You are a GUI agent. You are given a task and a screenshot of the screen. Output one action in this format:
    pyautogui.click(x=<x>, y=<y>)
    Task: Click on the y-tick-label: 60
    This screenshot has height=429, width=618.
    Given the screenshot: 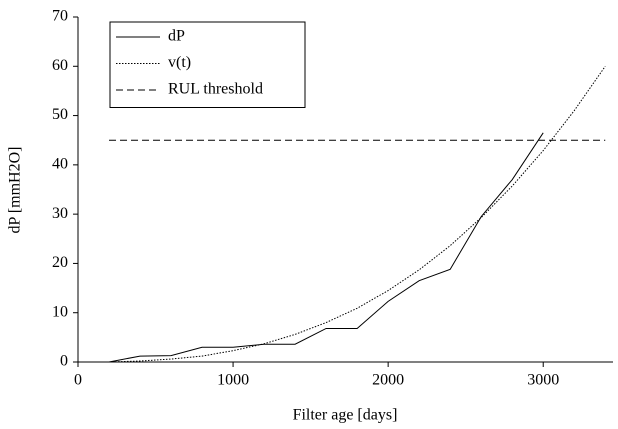 What is the action you would take?
    pyautogui.click(x=60, y=65)
    